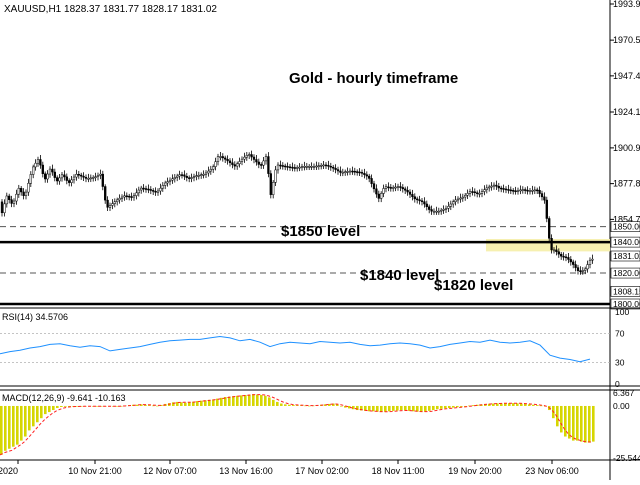 This screenshot has width=640, height=485. What do you see at coordinates (9, 471) in the screenshot?
I see `time-tick-label: Nov 2020` at bounding box center [9, 471].